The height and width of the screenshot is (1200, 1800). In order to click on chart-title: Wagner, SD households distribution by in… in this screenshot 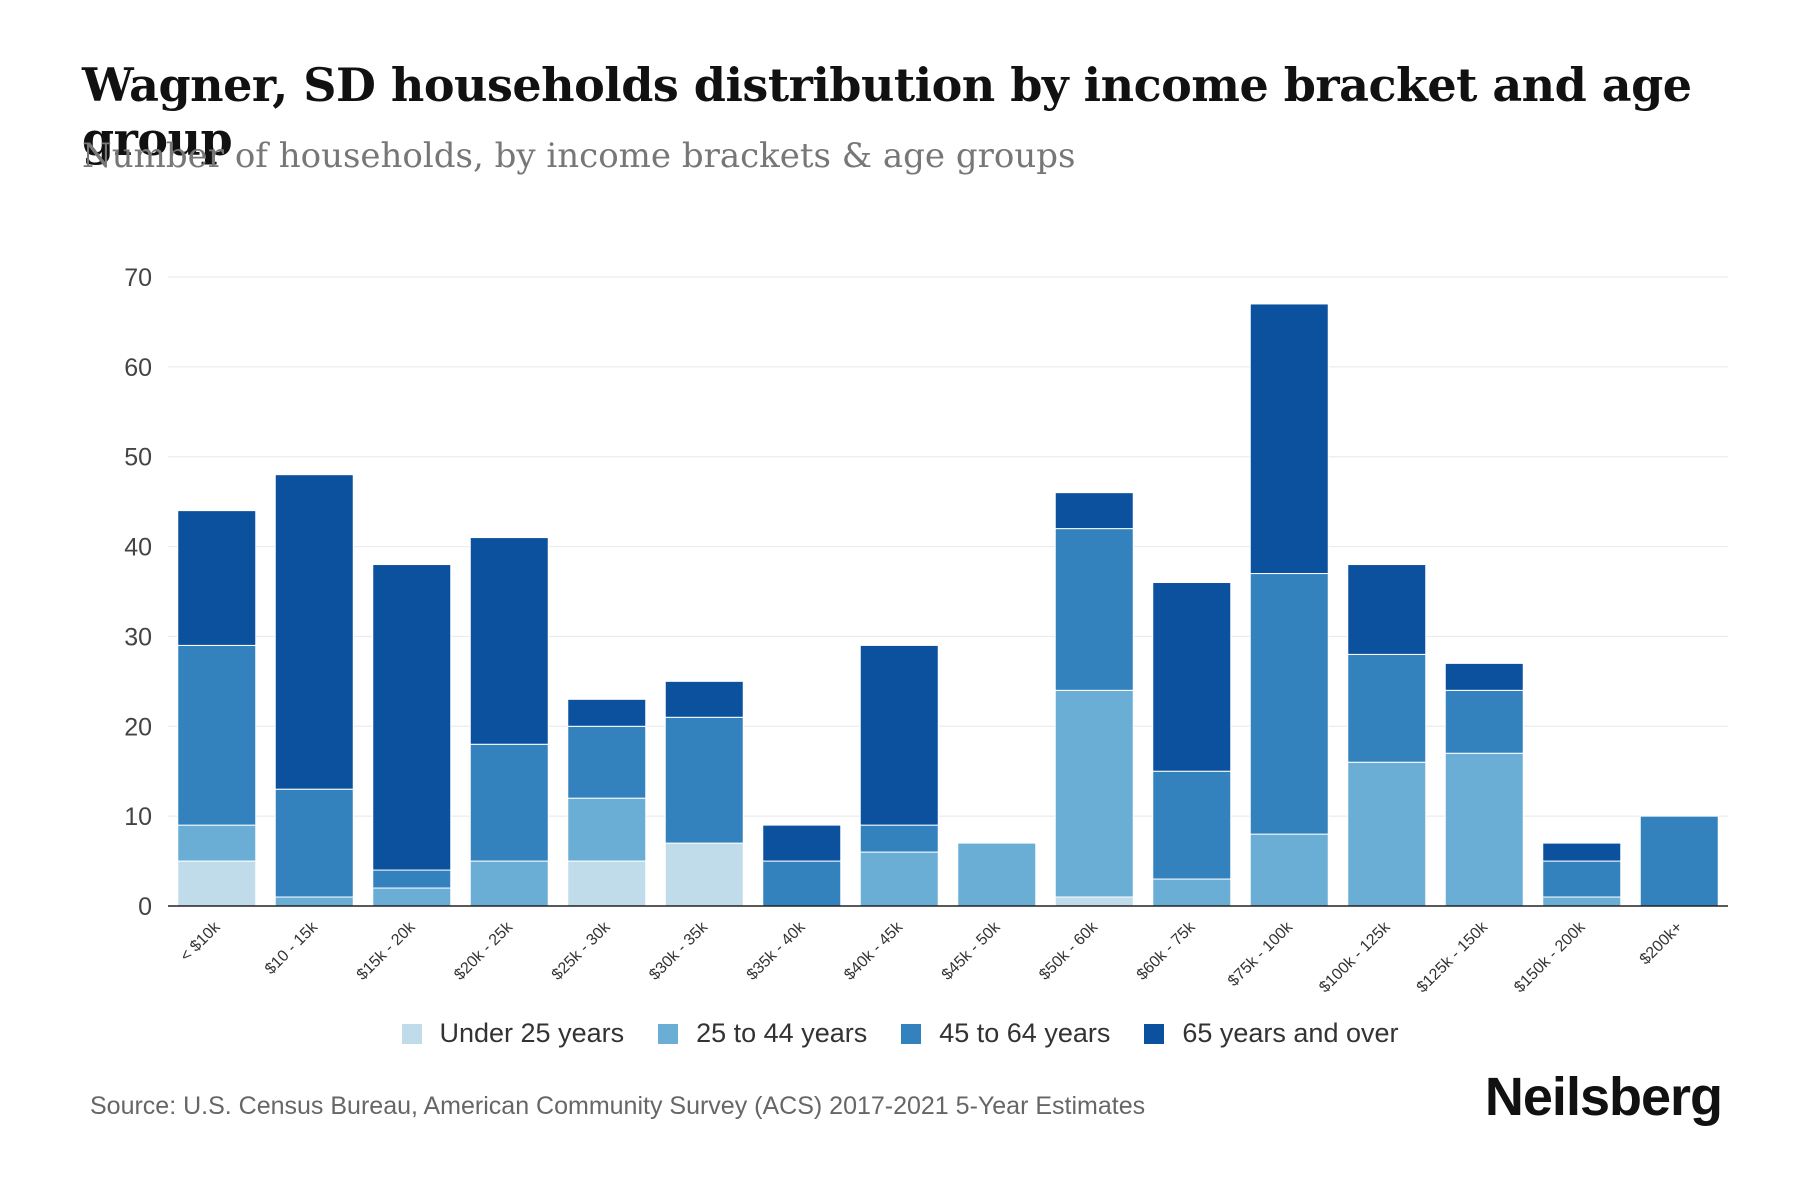, I will do `click(887, 112)`.